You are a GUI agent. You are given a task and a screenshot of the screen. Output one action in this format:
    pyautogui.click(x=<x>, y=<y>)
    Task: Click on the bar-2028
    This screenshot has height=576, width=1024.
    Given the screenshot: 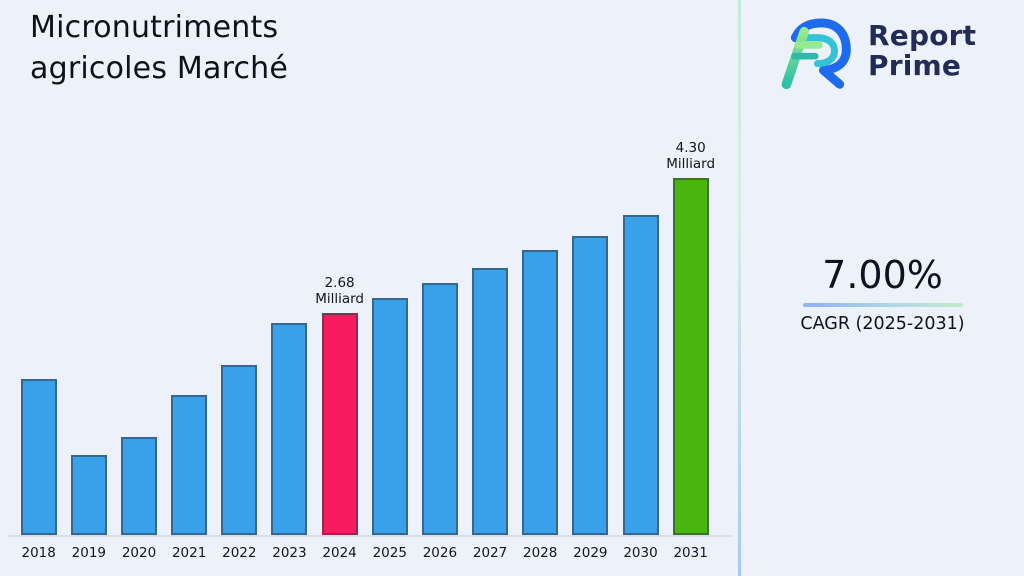 What is the action you would take?
    pyautogui.click(x=540, y=392)
    